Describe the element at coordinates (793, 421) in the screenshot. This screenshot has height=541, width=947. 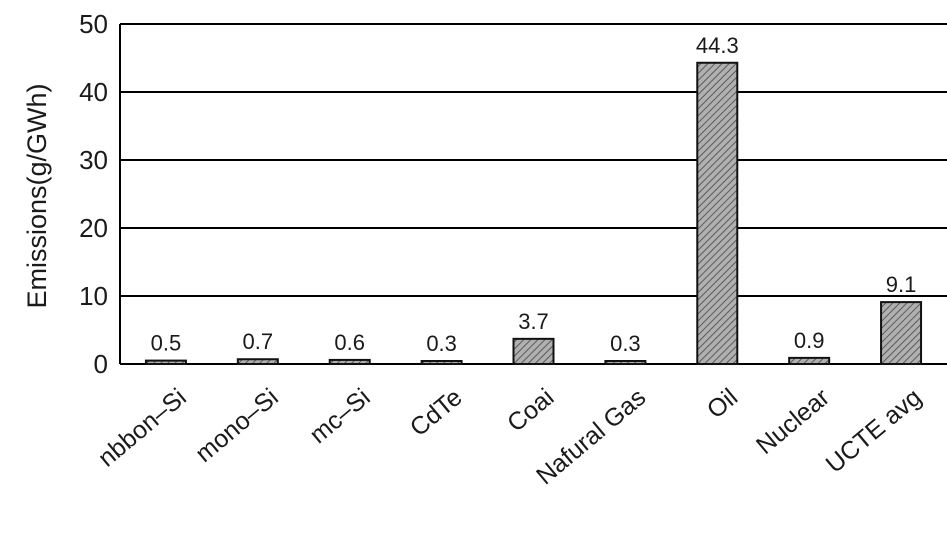
I see `x-category-label: Nuclear` at that location.